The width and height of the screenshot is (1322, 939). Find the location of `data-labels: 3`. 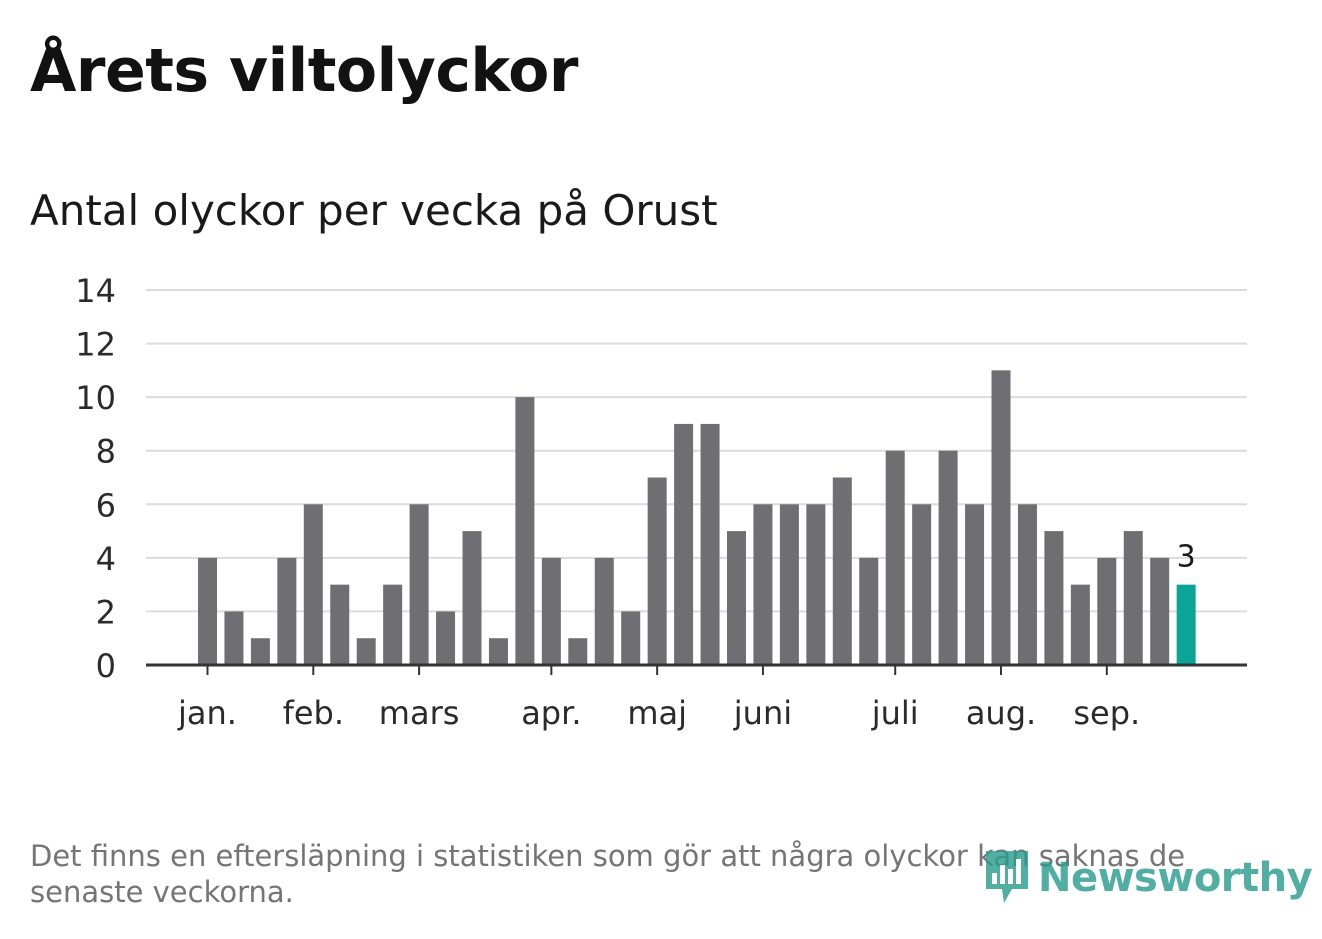

data-labels: 3 is located at coordinates (1186, 557).